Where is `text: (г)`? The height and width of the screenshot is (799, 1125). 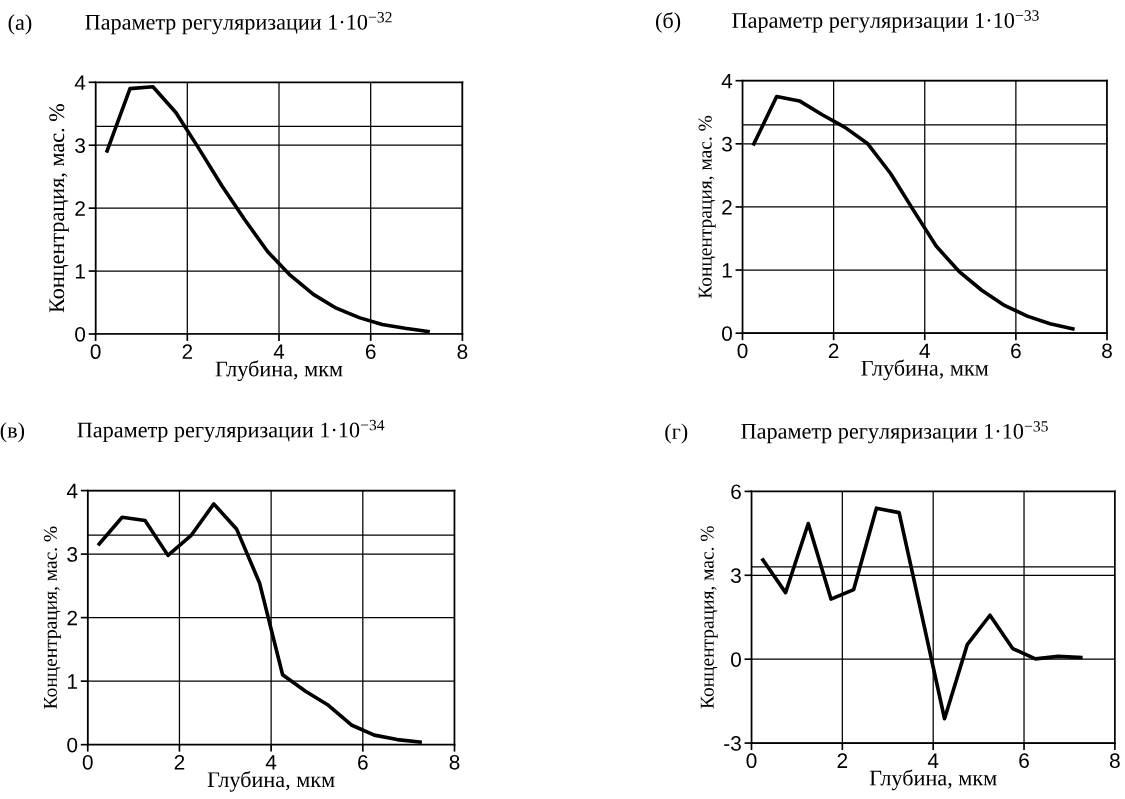 text: (г) is located at coordinates (676, 433).